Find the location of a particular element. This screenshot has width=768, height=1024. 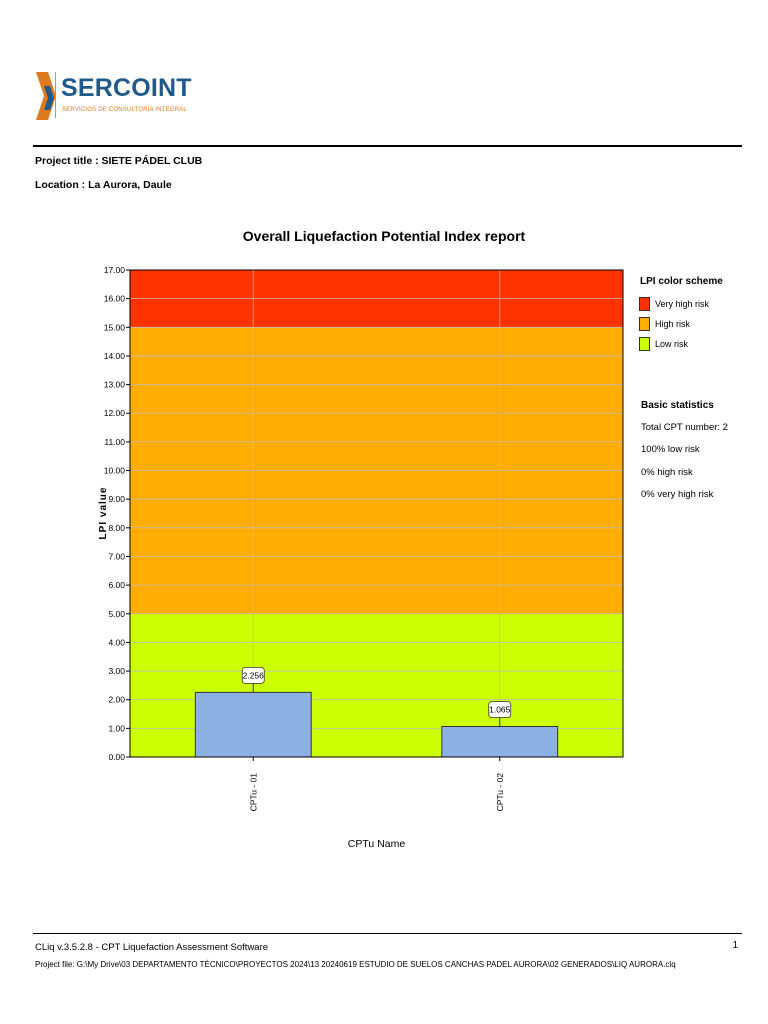

stats-title: Basic statistics is located at coordinates (677, 405).